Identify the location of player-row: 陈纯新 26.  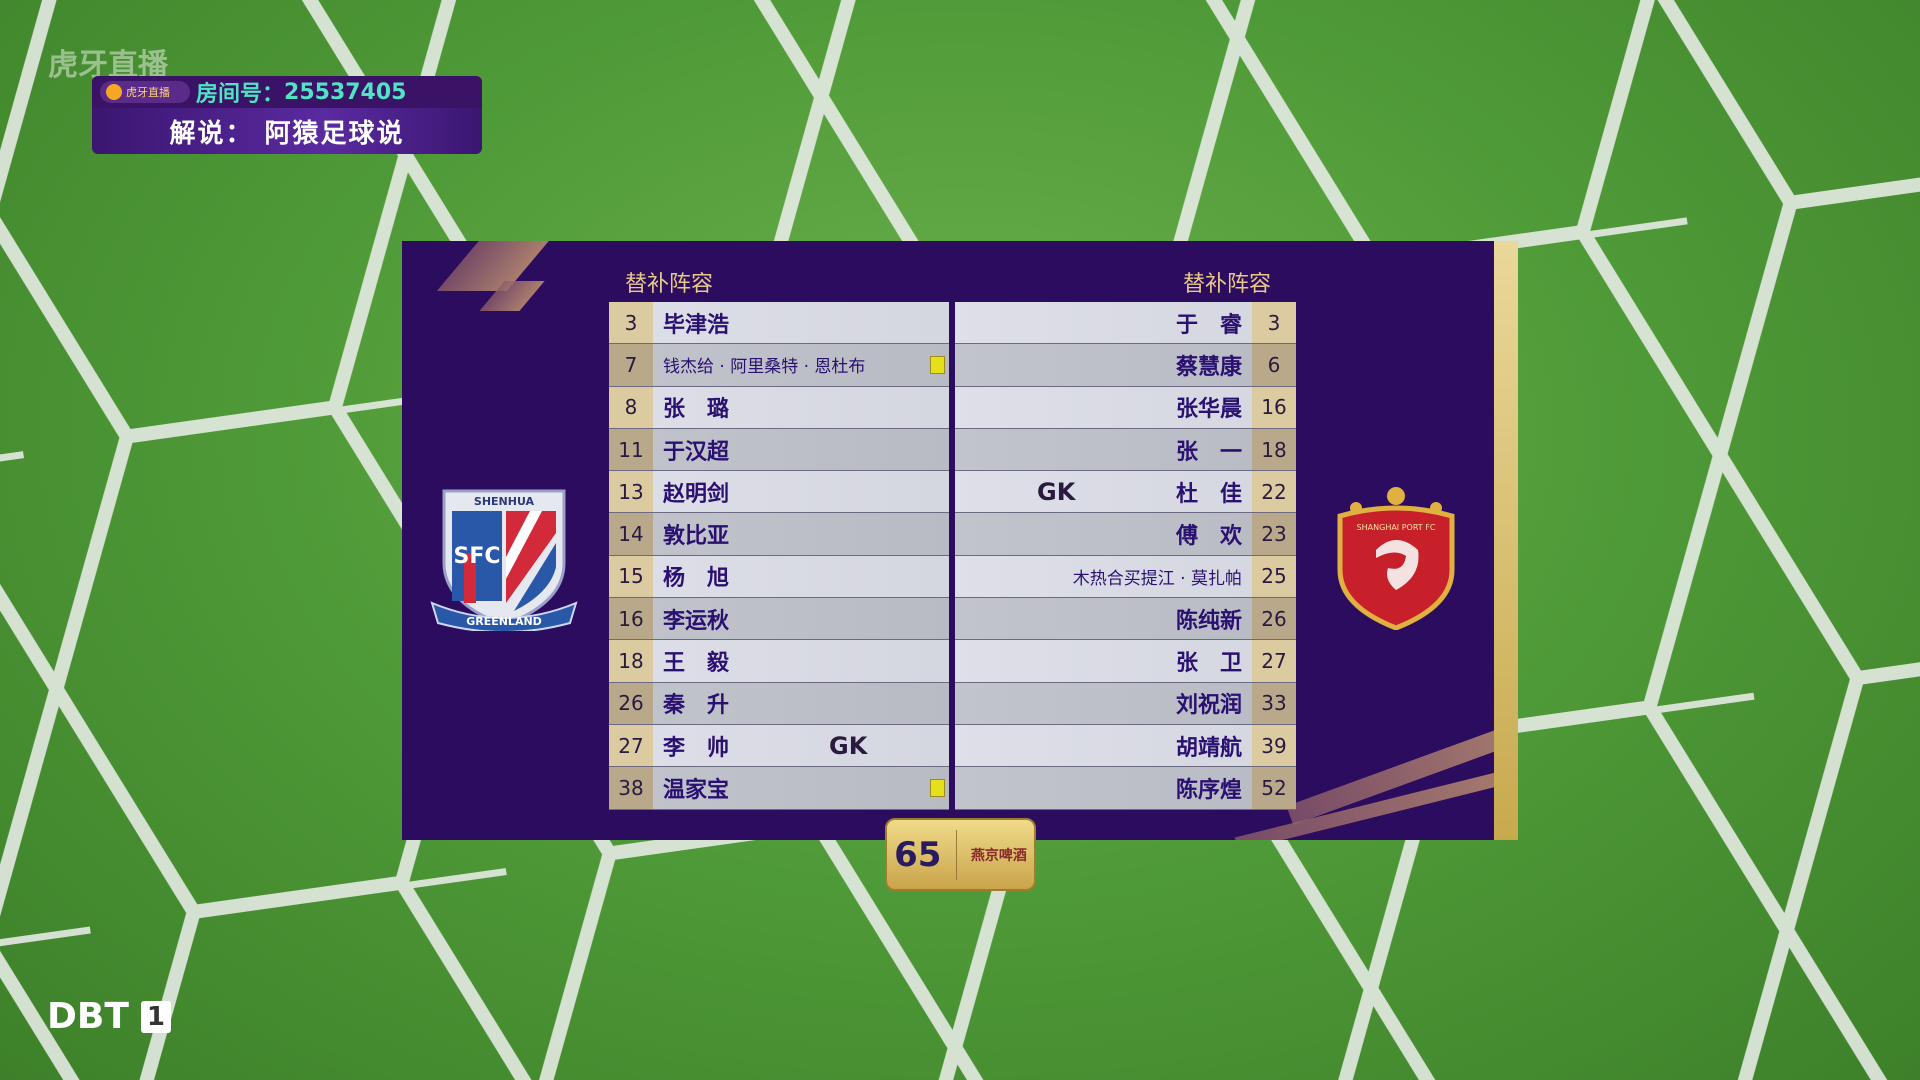
(1125, 619).